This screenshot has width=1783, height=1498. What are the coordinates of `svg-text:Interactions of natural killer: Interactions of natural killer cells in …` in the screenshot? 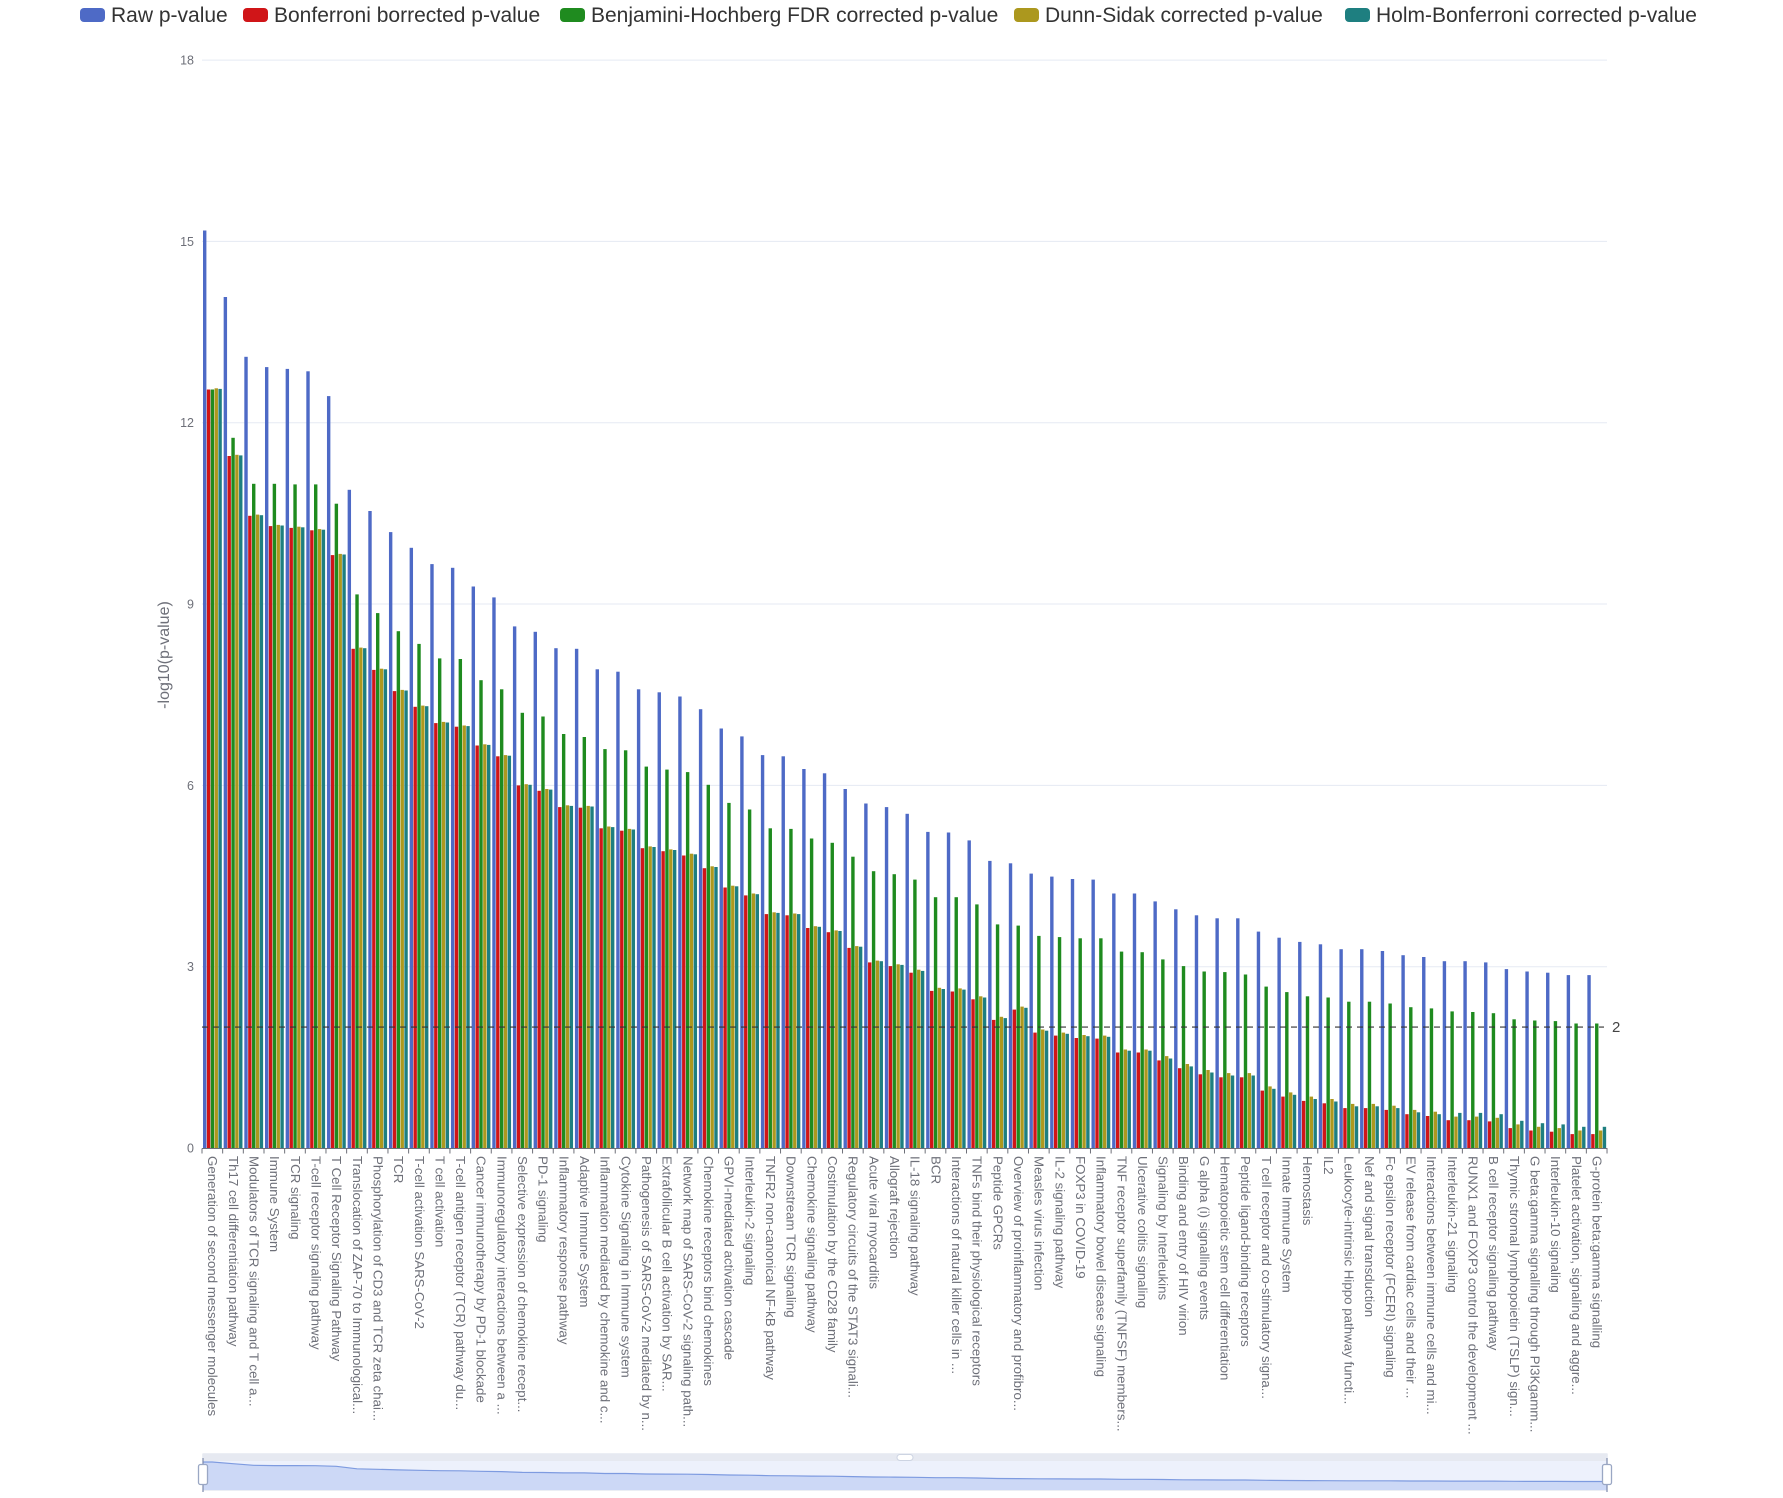 It's located at (956, 1265).